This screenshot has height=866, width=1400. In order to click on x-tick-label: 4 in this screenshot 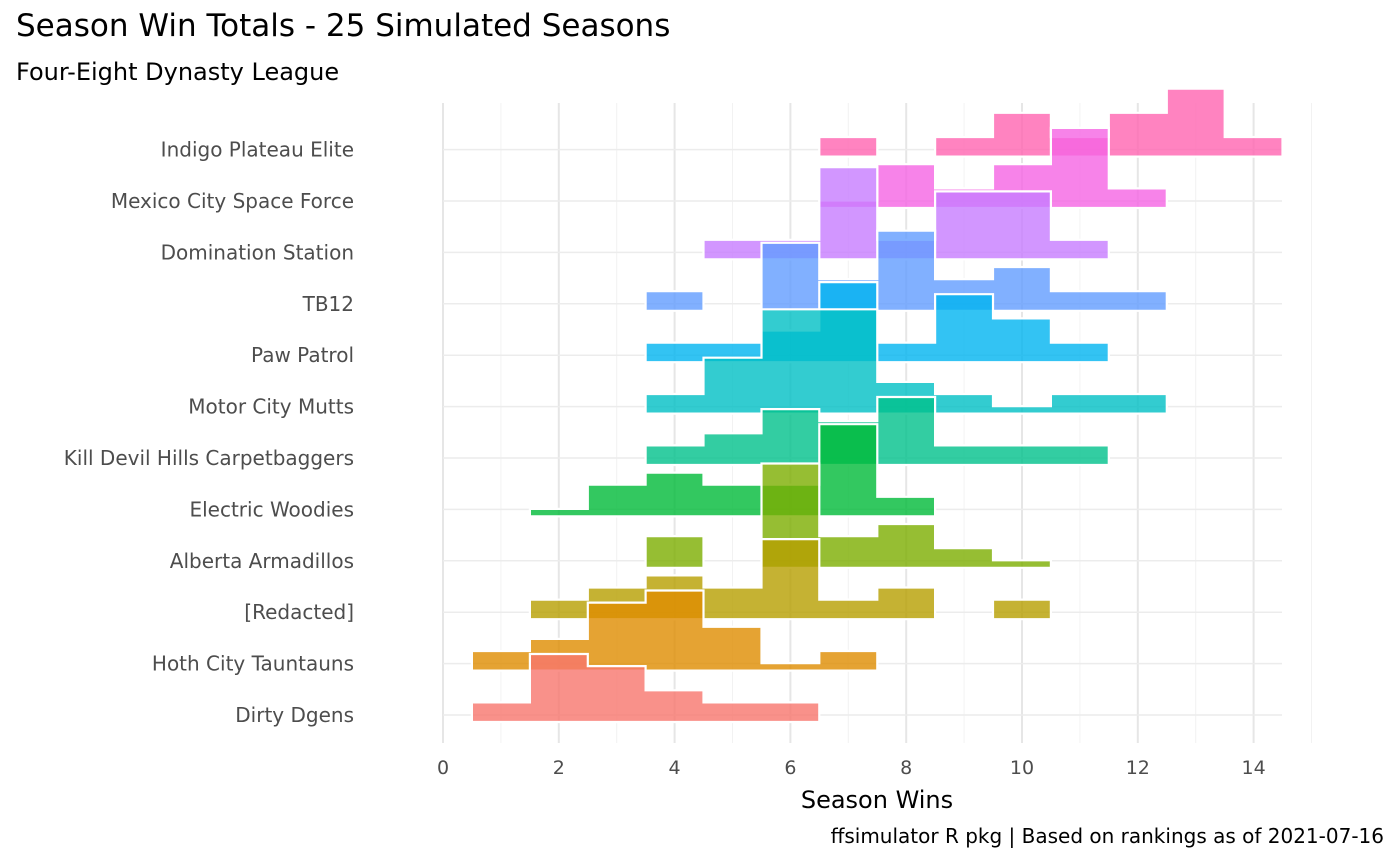, I will do `click(675, 768)`.